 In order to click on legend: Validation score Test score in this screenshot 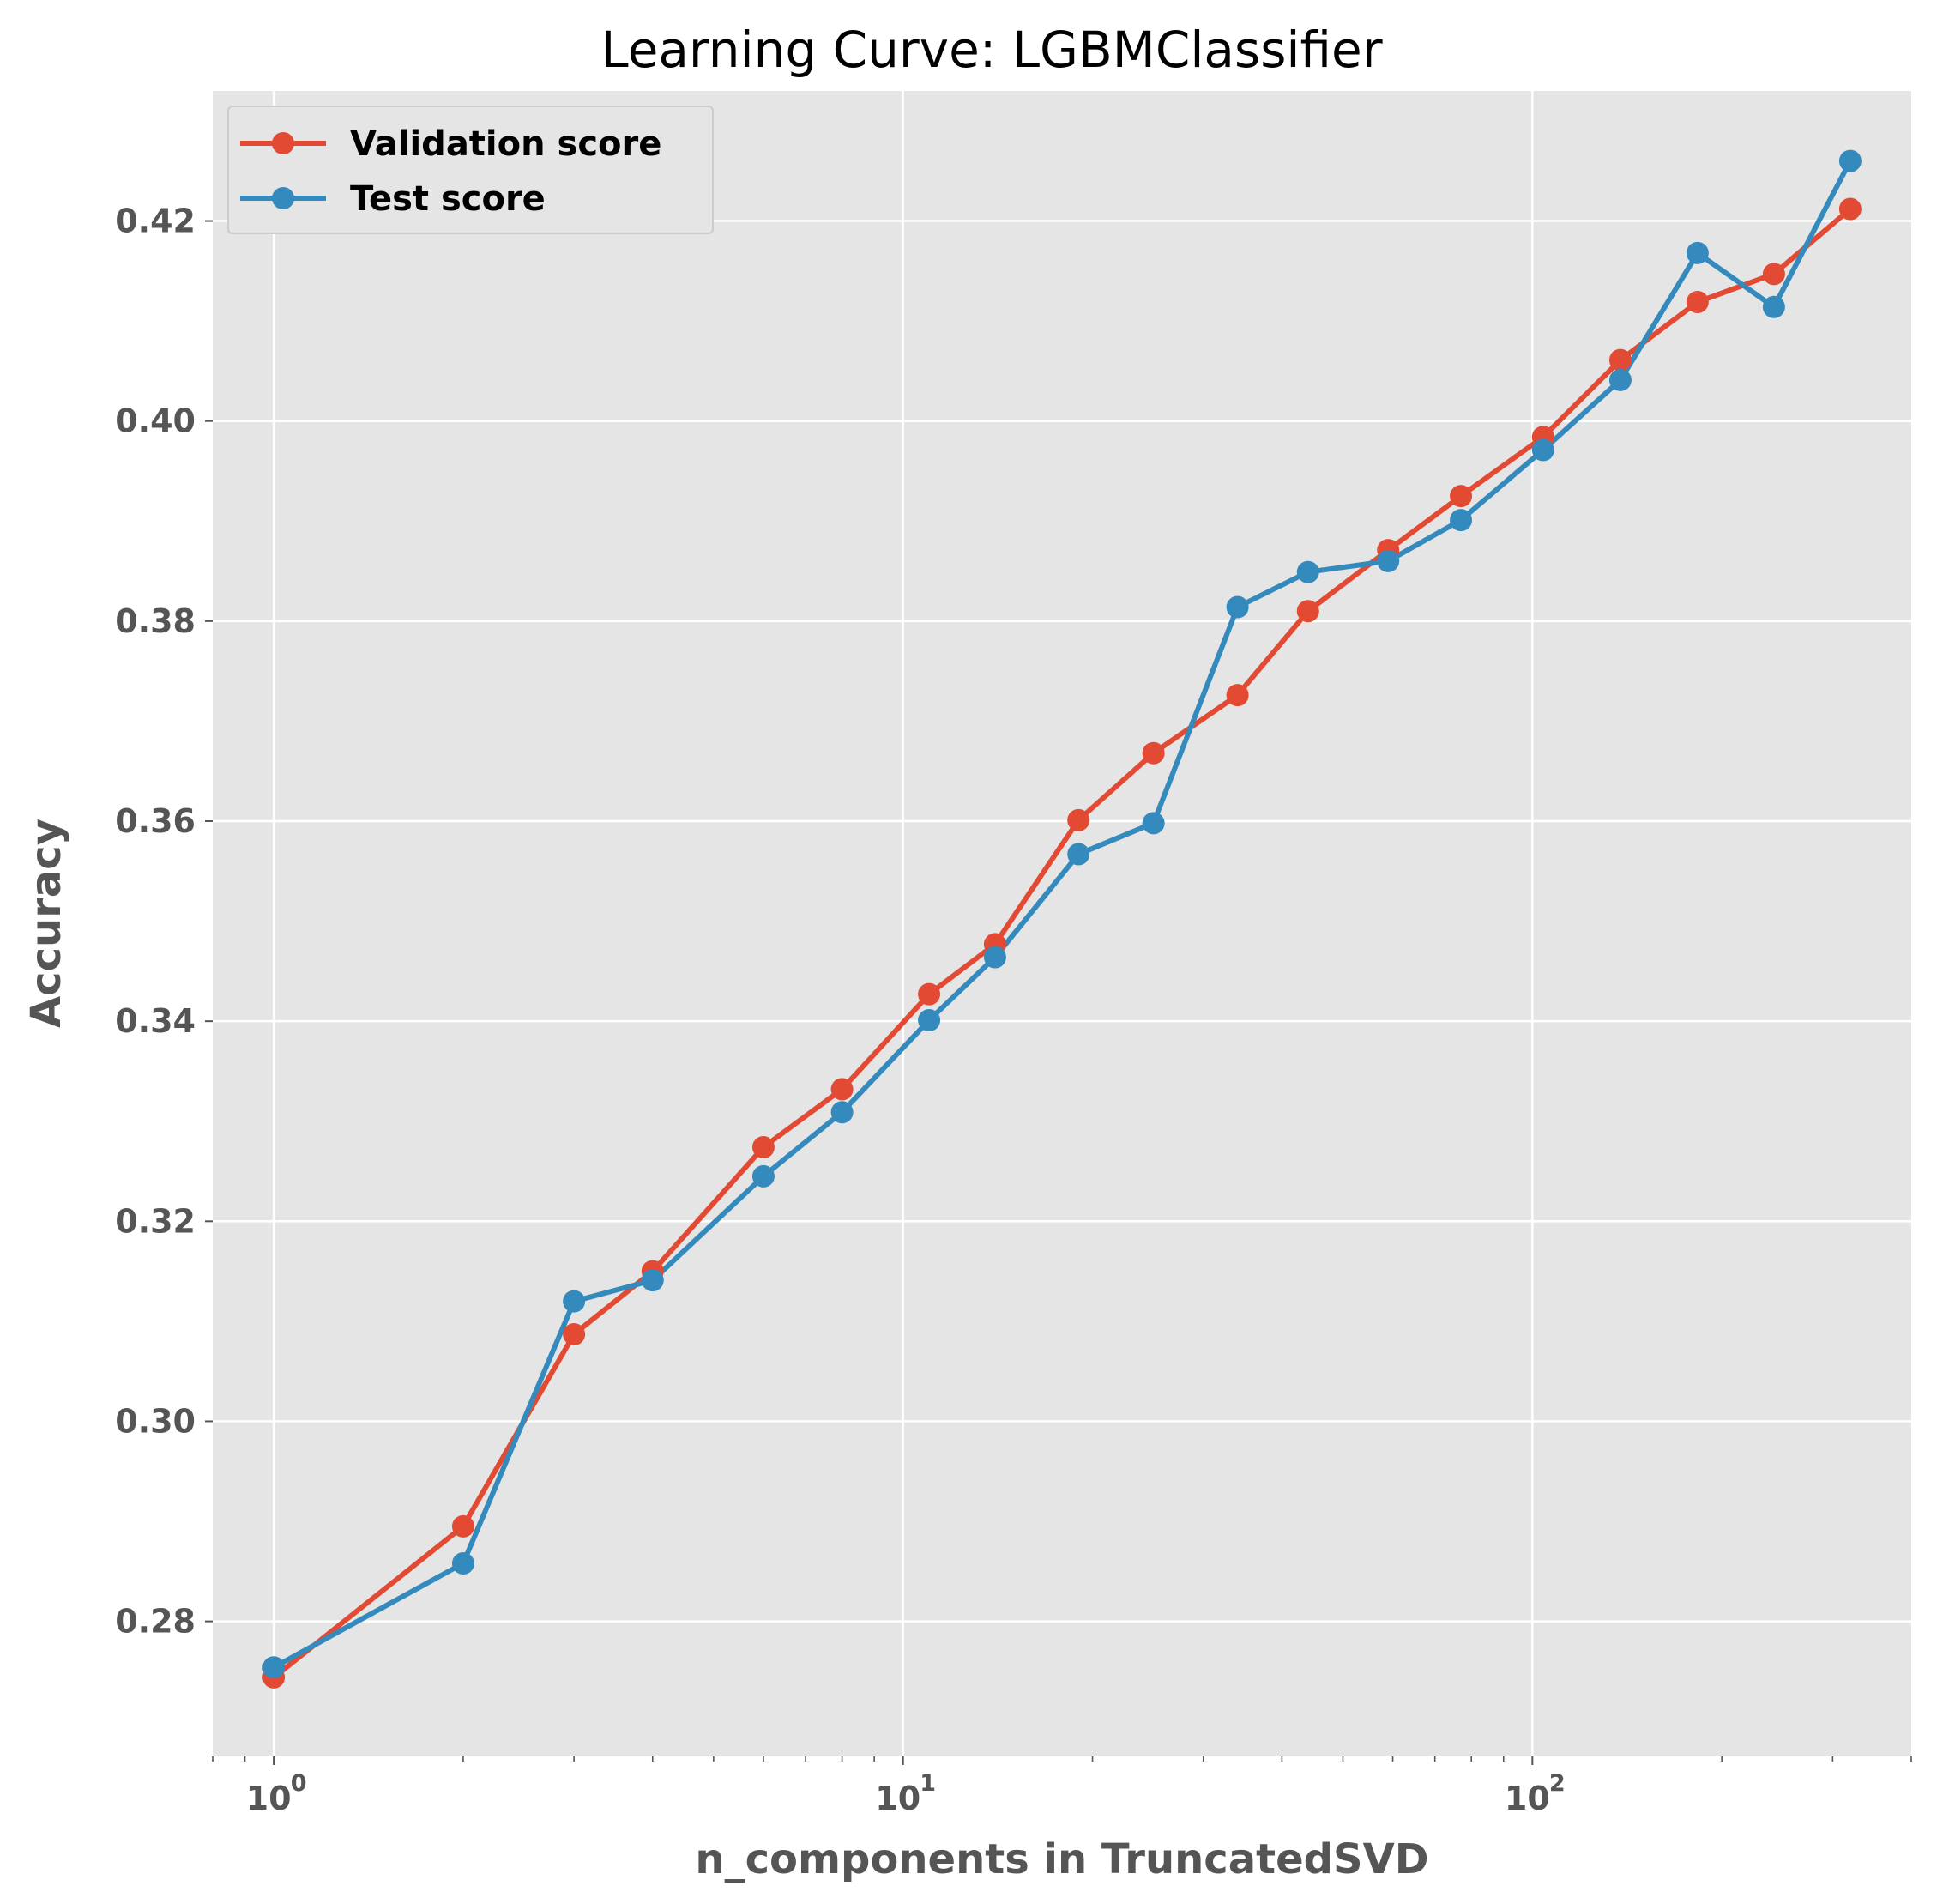, I will do `click(470, 170)`.